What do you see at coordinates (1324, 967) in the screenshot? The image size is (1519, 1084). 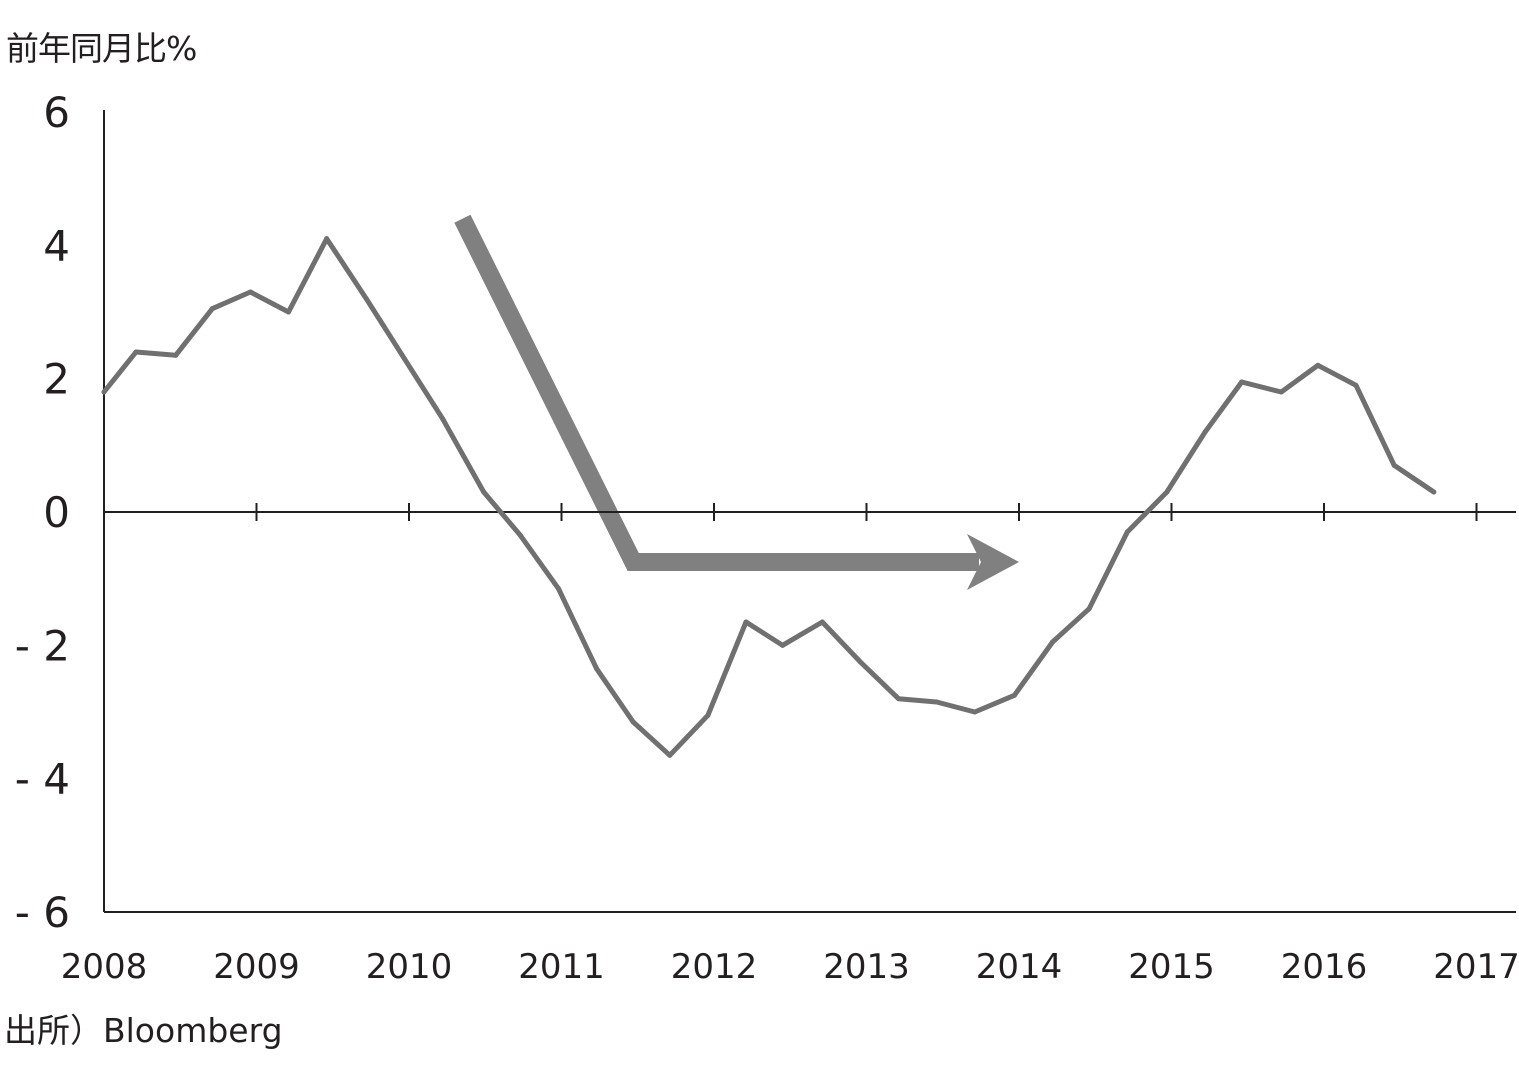 I see `x-tick-label: 2016` at bounding box center [1324, 967].